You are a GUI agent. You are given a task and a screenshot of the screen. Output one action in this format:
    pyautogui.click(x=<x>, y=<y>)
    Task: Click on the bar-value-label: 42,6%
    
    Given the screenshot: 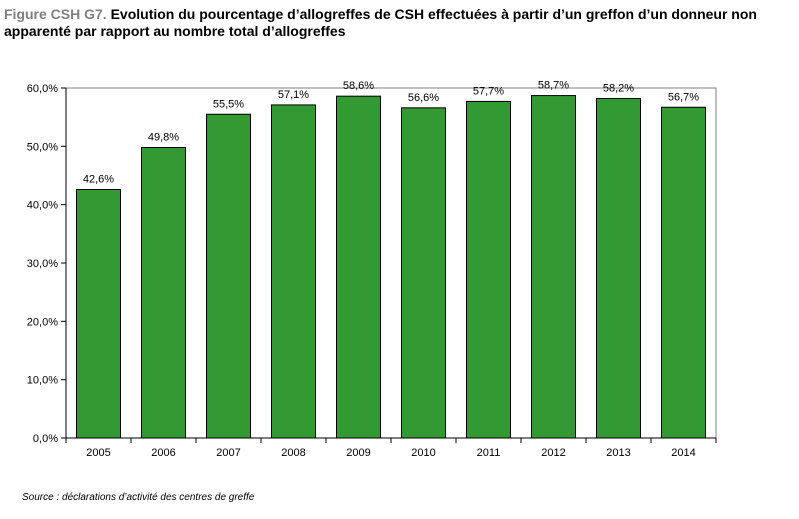 What is the action you would take?
    pyautogui.click(x=98, y=180)
    